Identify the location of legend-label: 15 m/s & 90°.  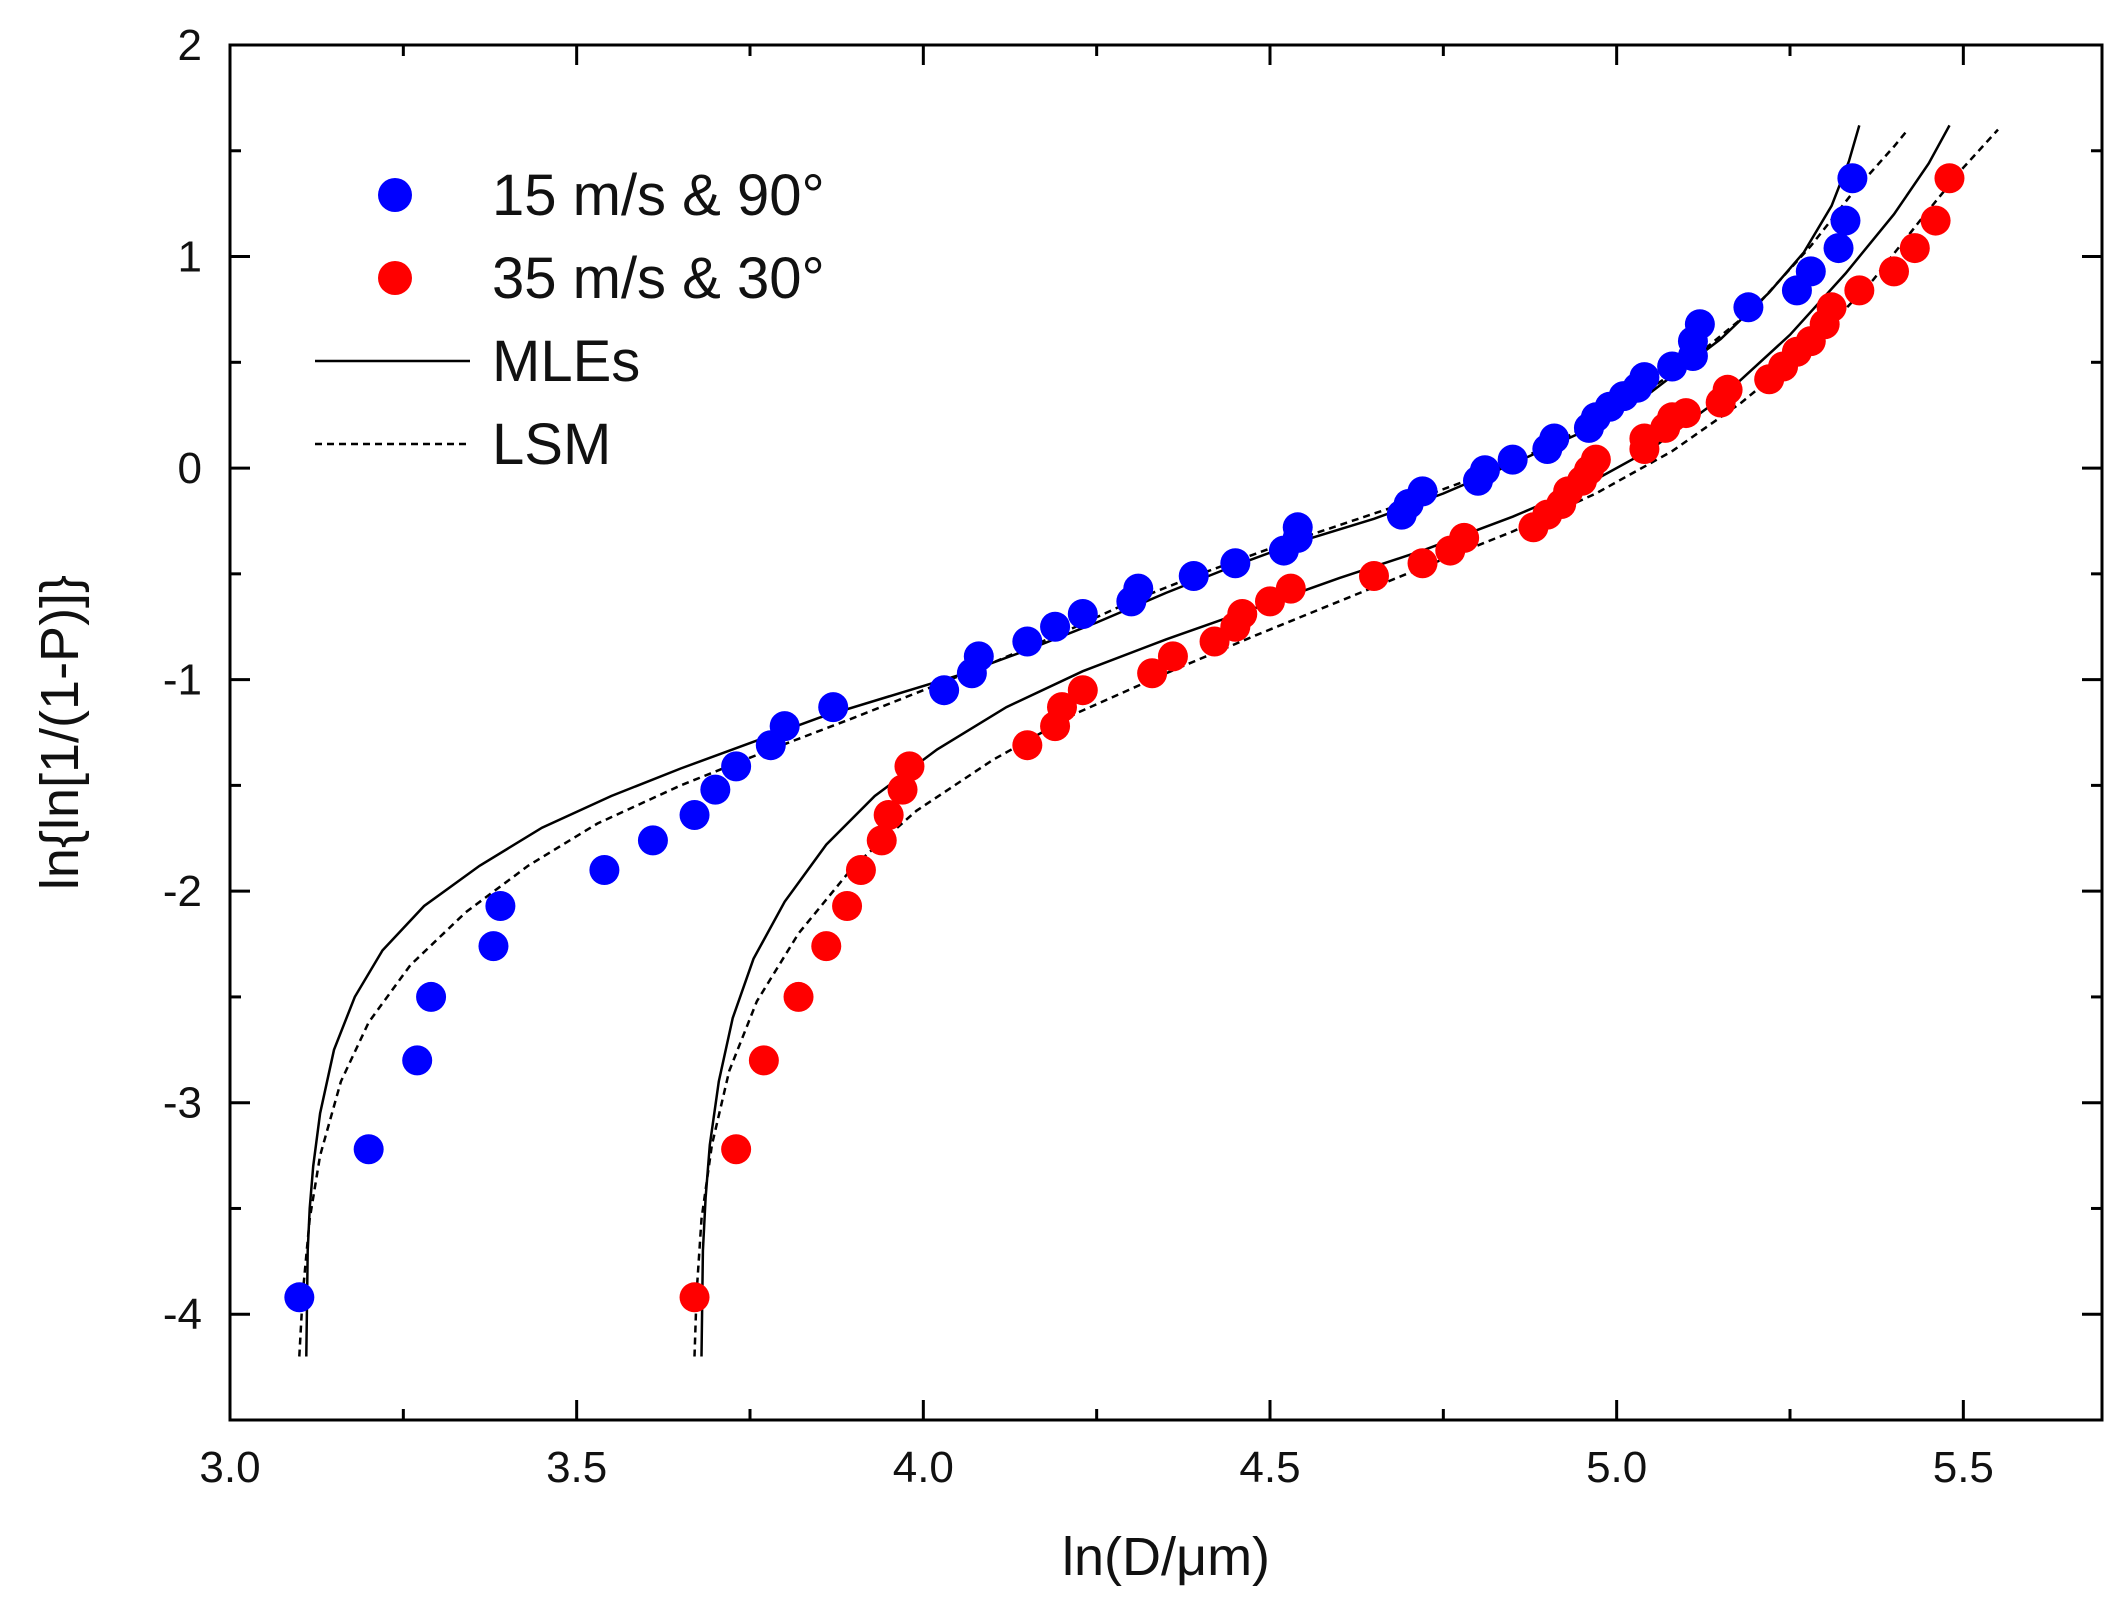
(658, 195).